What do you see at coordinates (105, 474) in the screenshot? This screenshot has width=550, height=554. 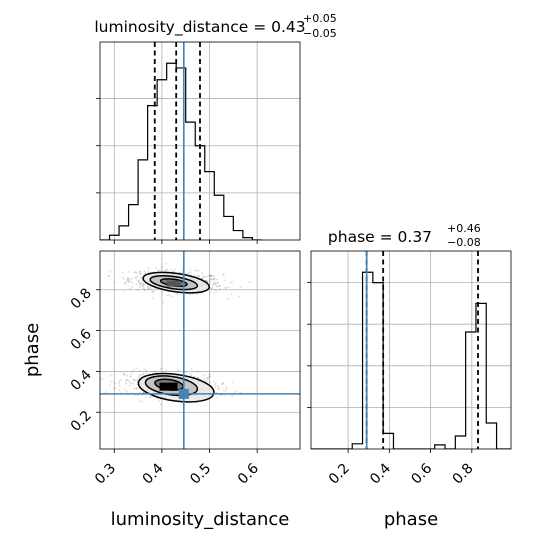 I see `bl-xtick-label: 0.3` at bounding box center [105, 474].